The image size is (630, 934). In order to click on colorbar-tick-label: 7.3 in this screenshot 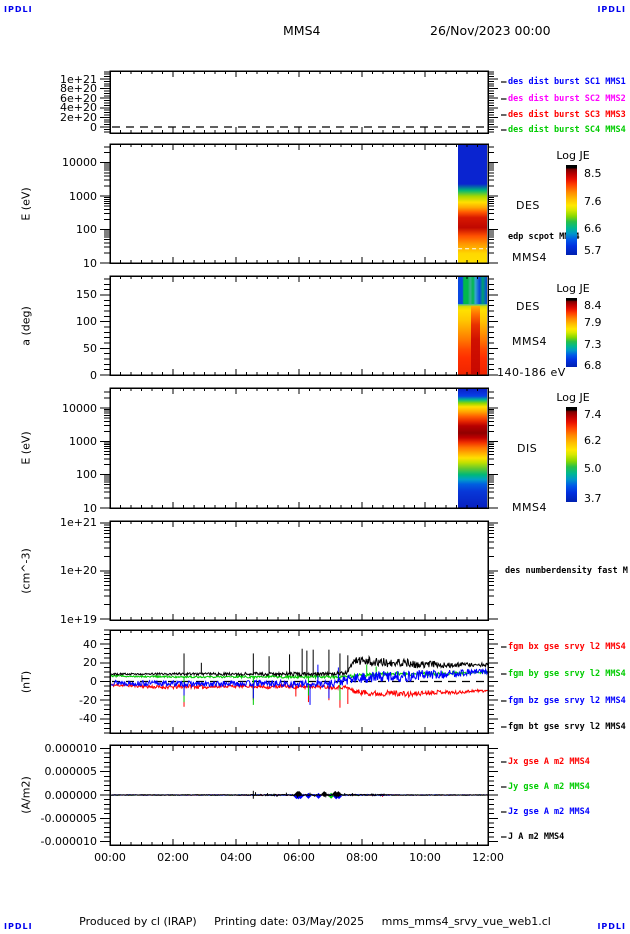, I will do `click(593, 344)`.